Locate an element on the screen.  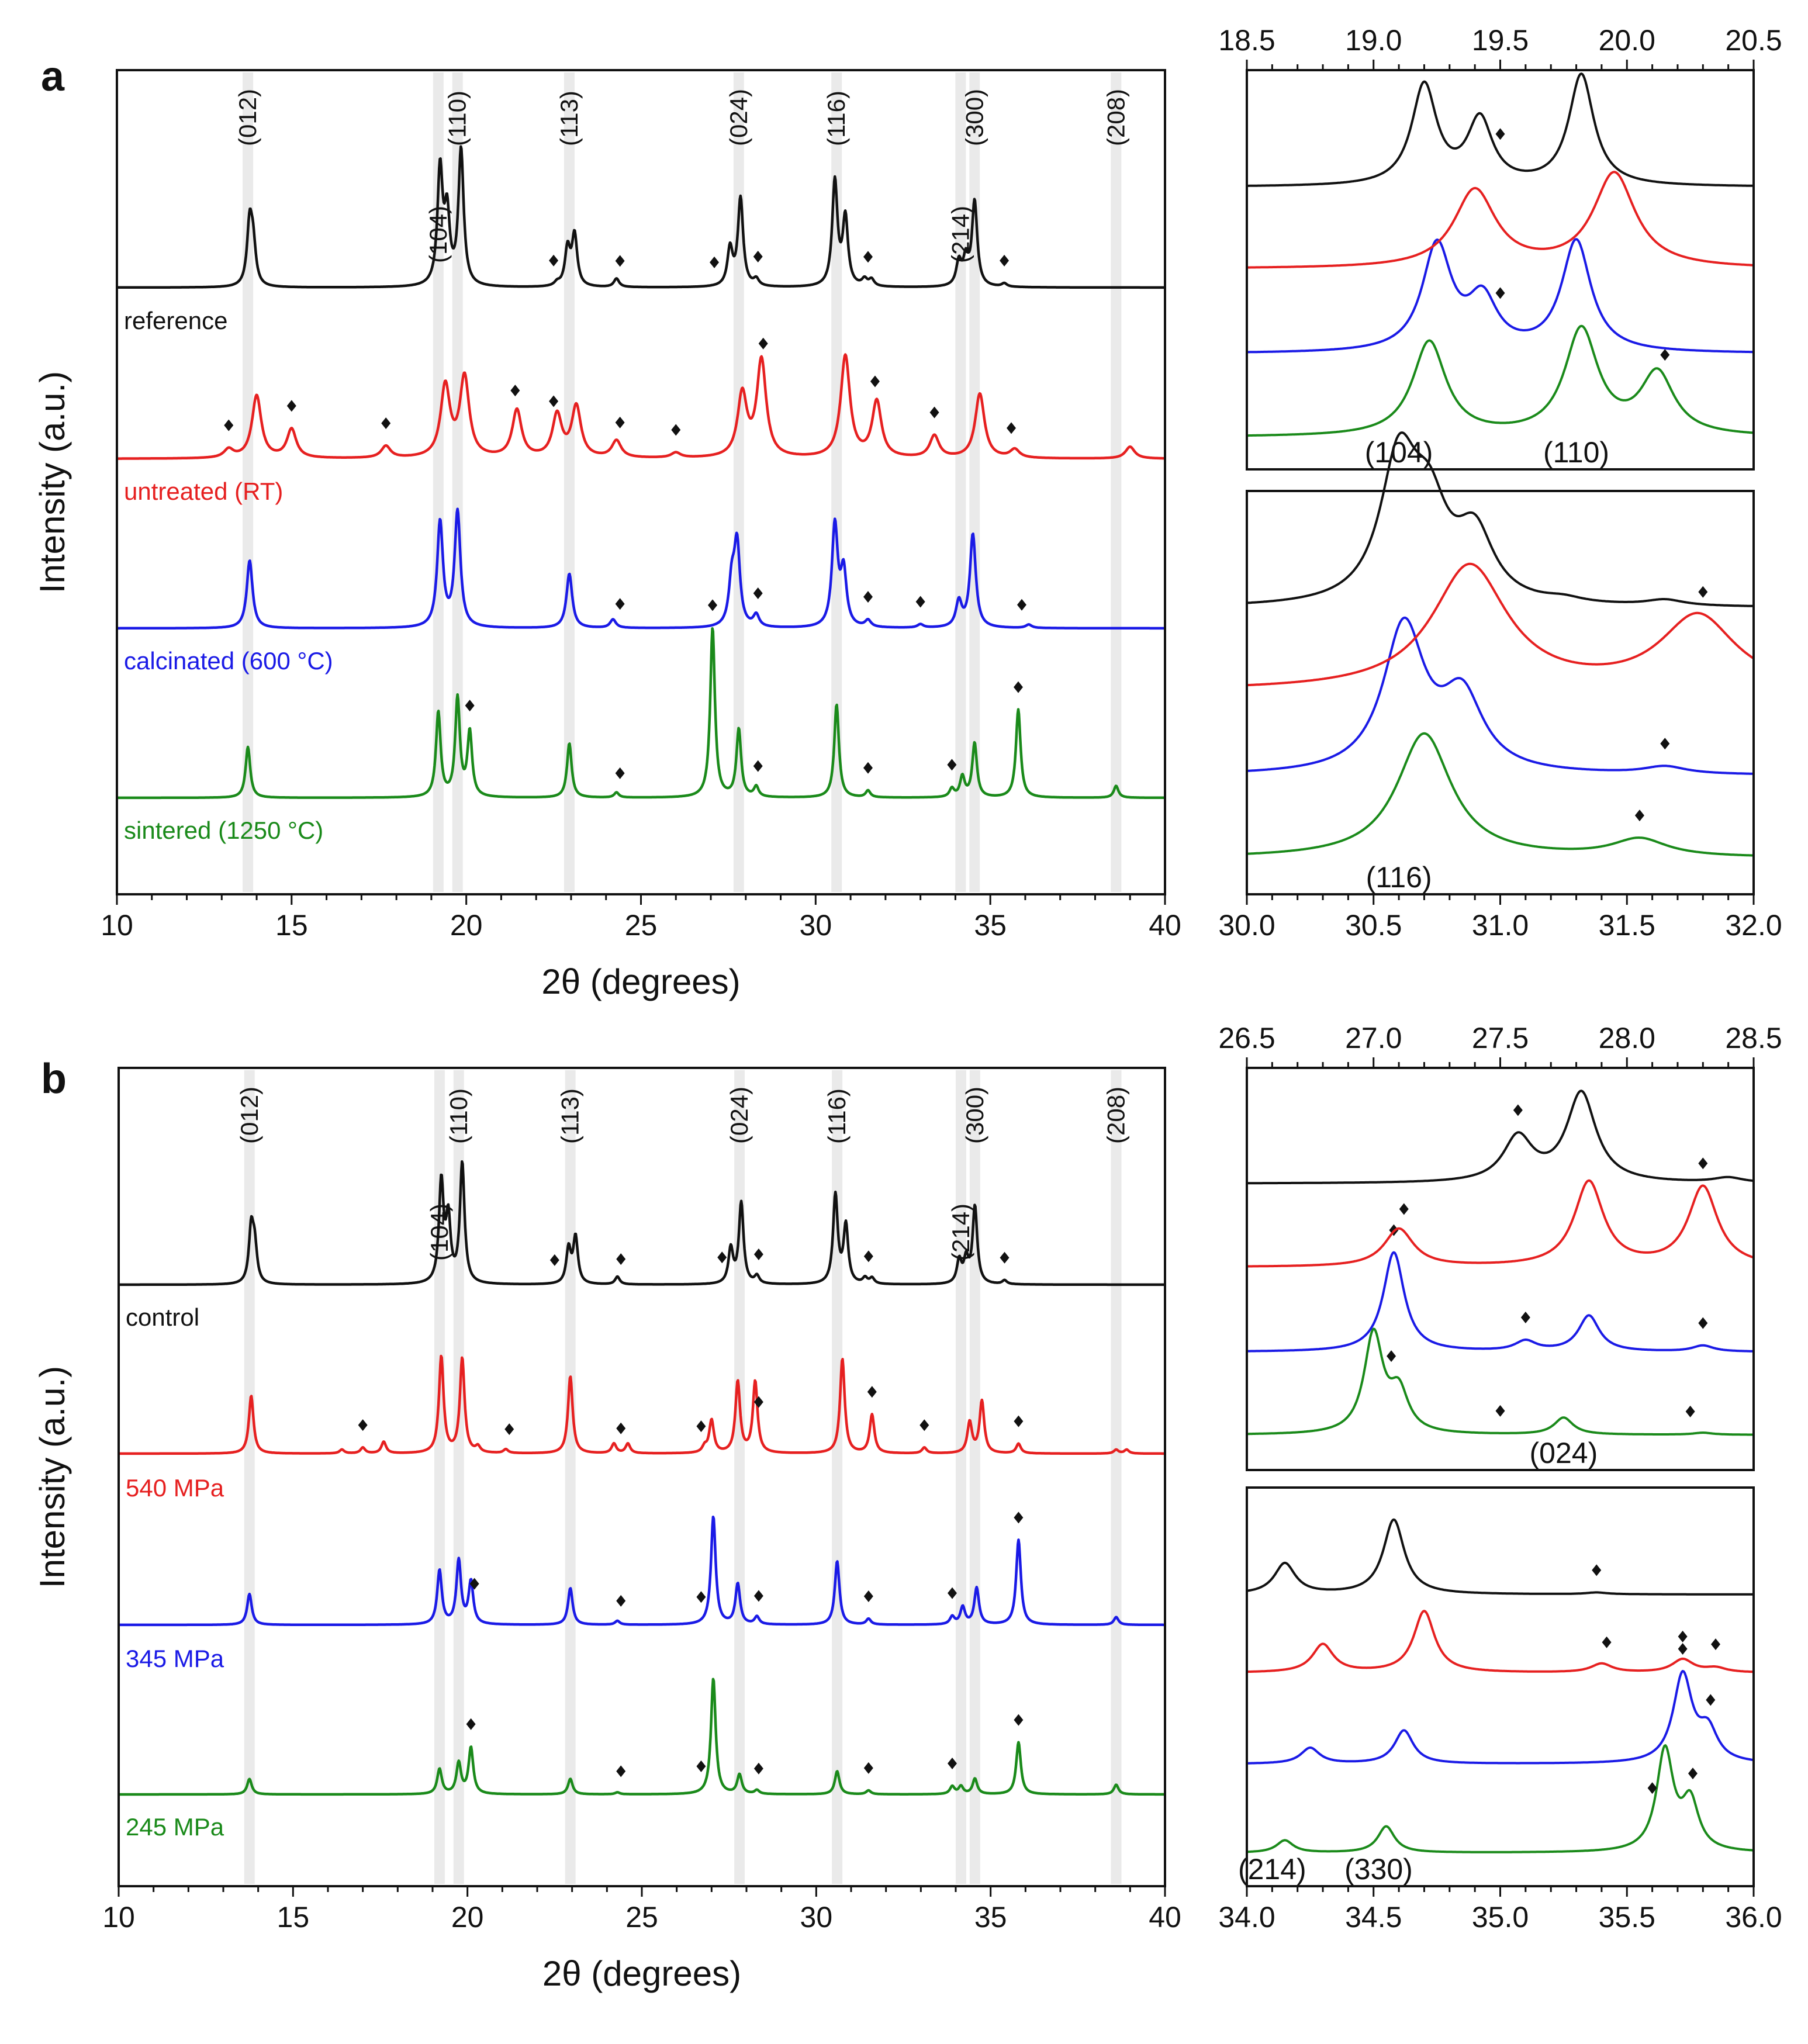
x-tick-label: 34.0 is located at coordinates (1246, 1917).